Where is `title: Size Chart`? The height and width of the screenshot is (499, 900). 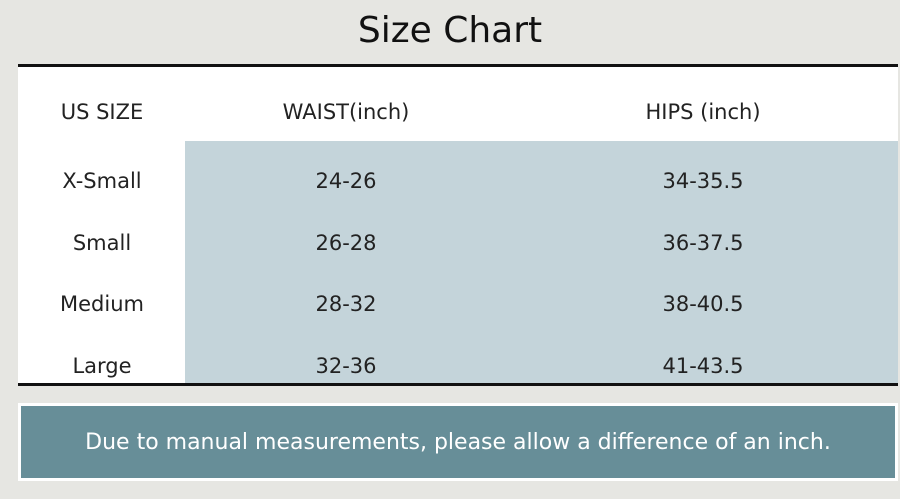
title: Size Chart is located at coordinates (450, 30).